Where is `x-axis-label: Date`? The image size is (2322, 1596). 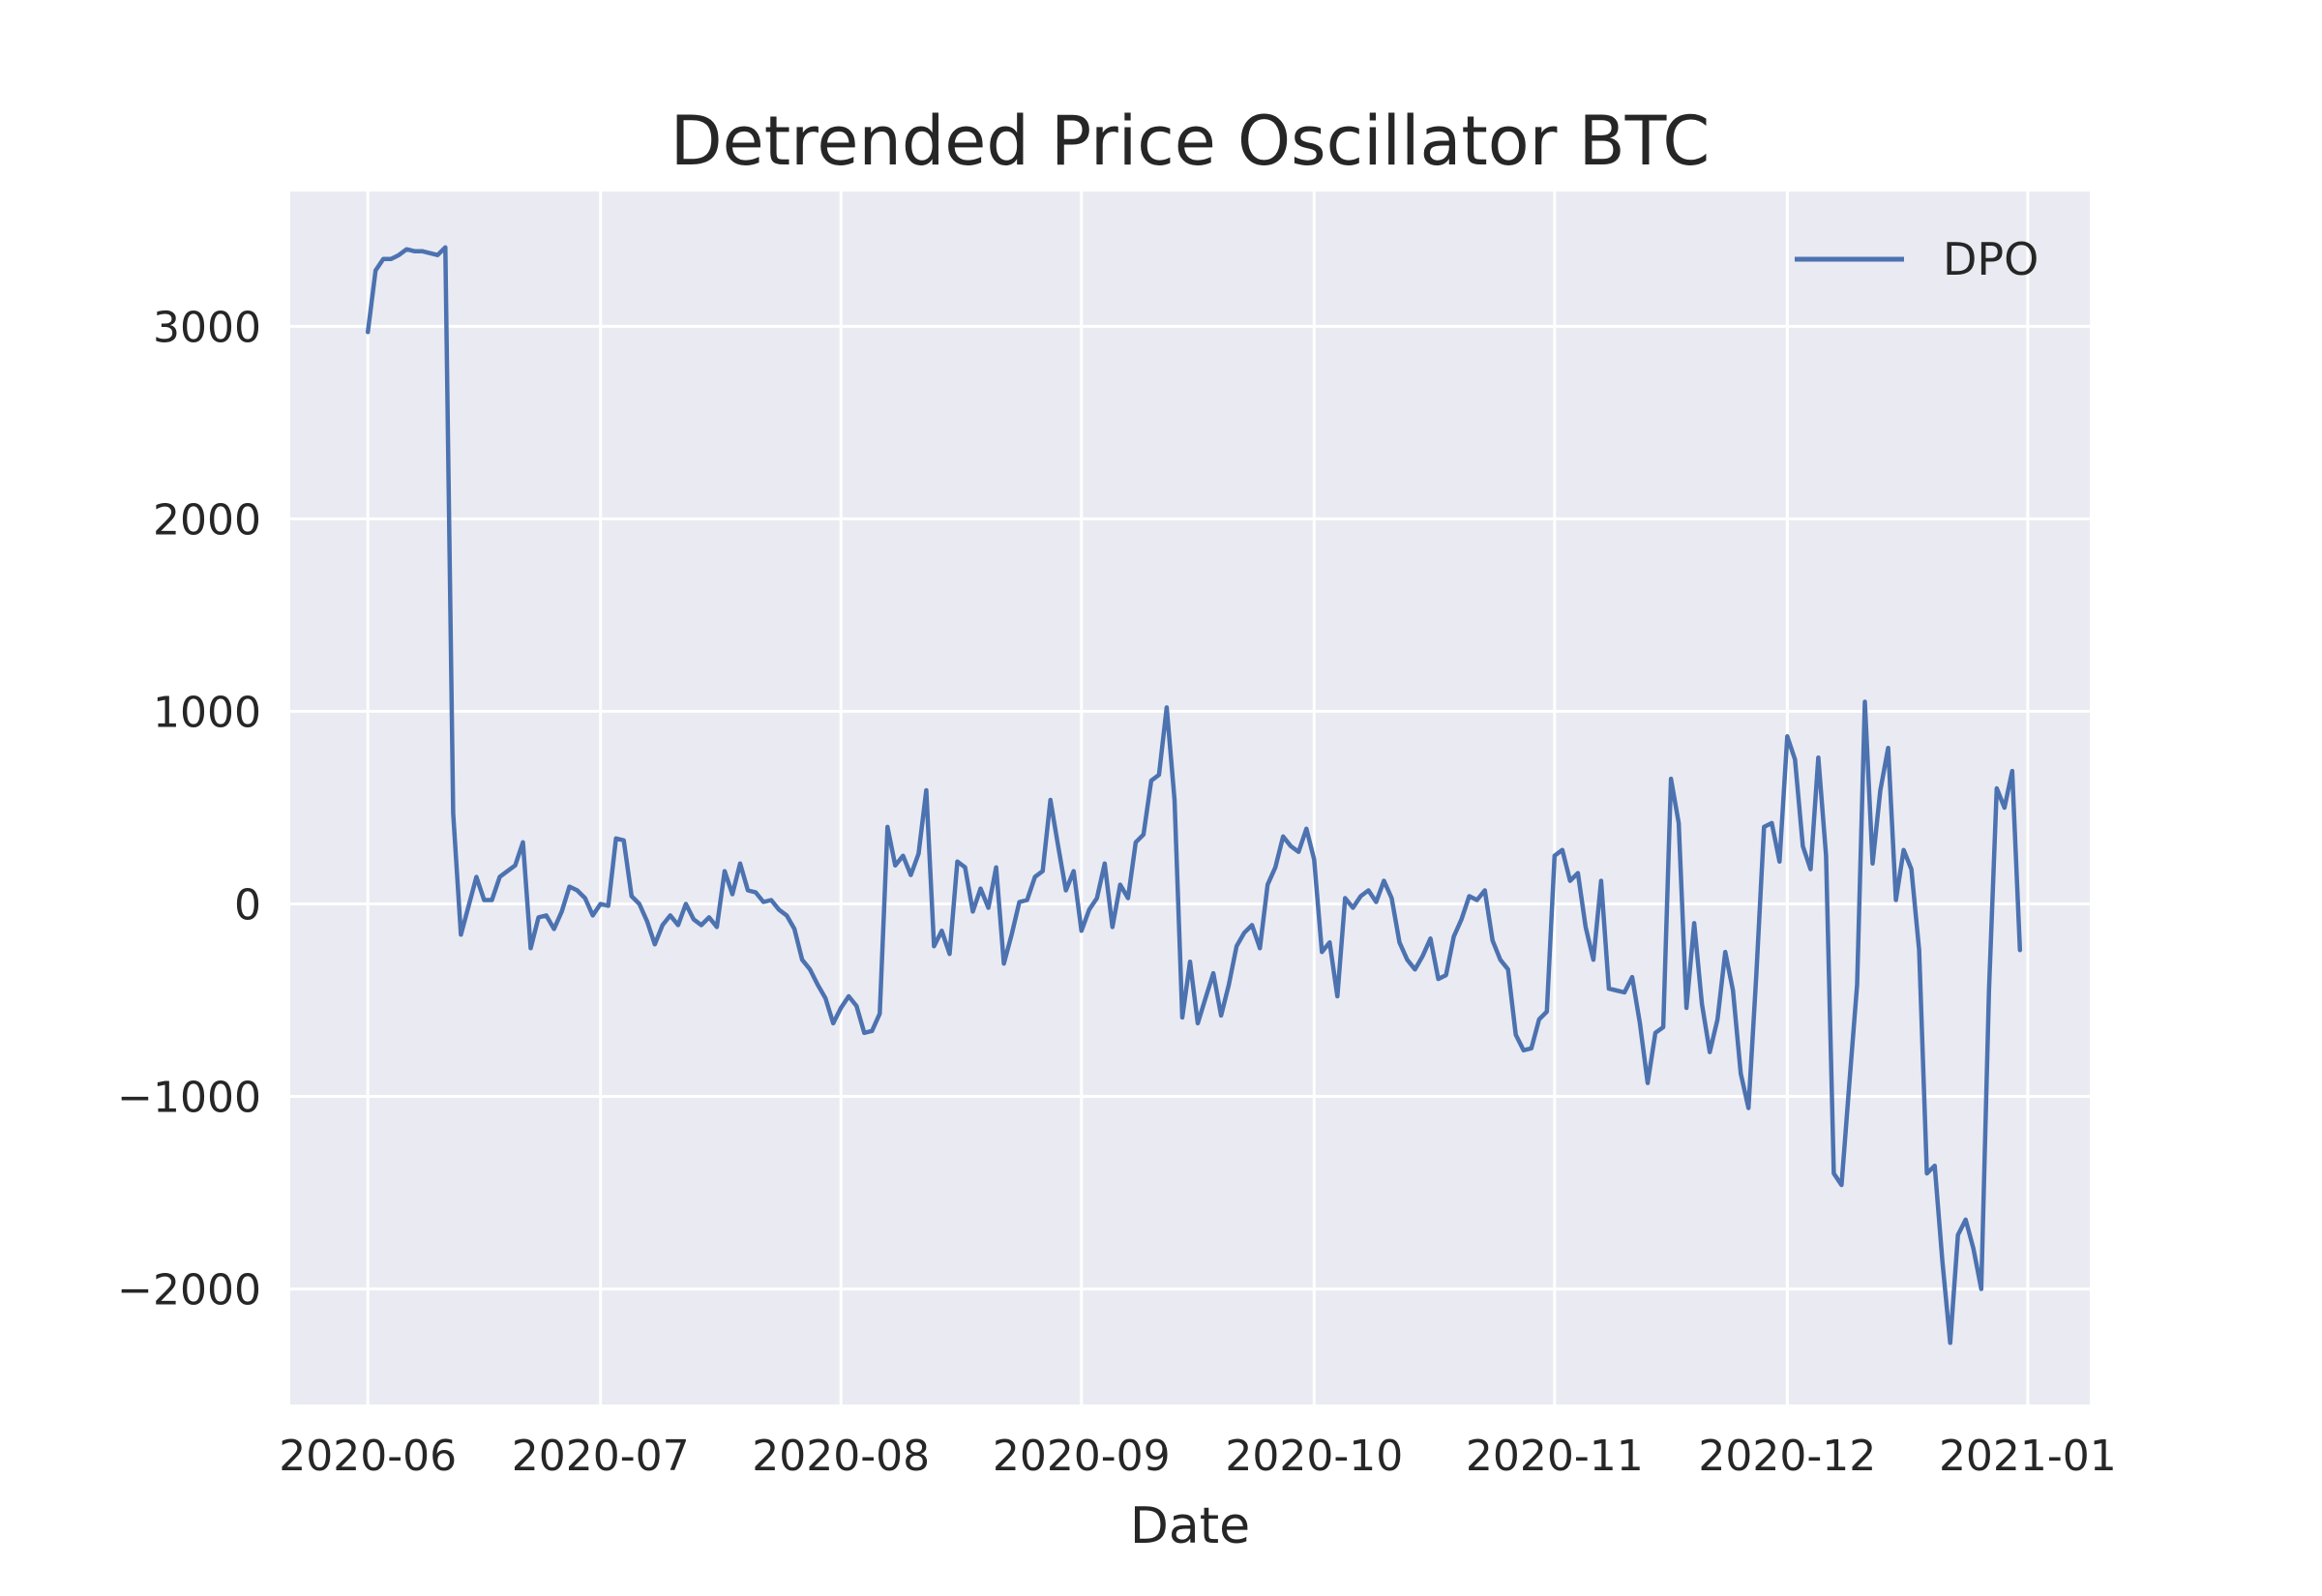
x-axis-label: Date is located at coordinates (1190, 1526).